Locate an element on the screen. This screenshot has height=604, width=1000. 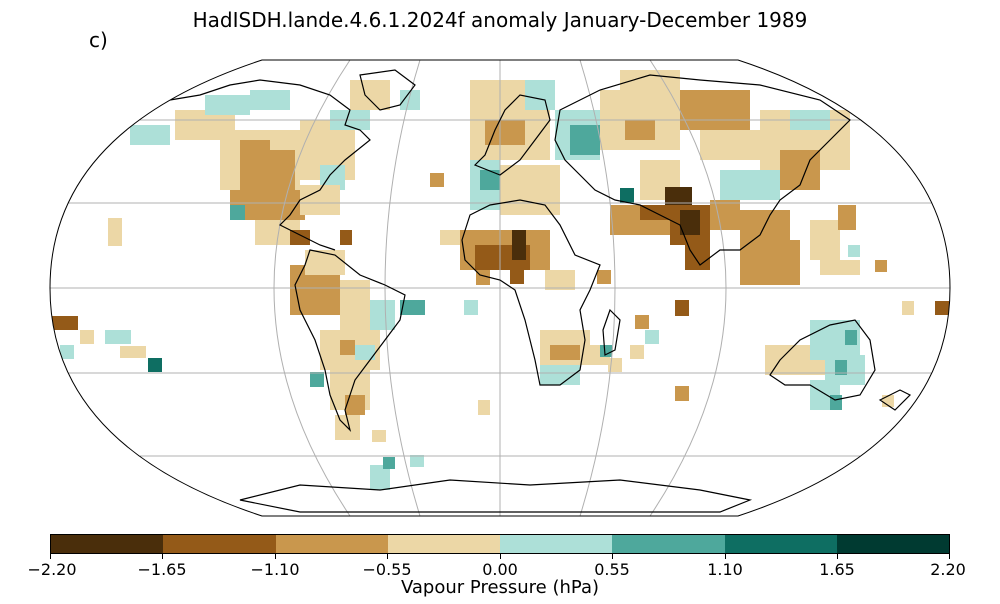
colorbar-tick-label: 1.65 is located at coordinates (837, 569).